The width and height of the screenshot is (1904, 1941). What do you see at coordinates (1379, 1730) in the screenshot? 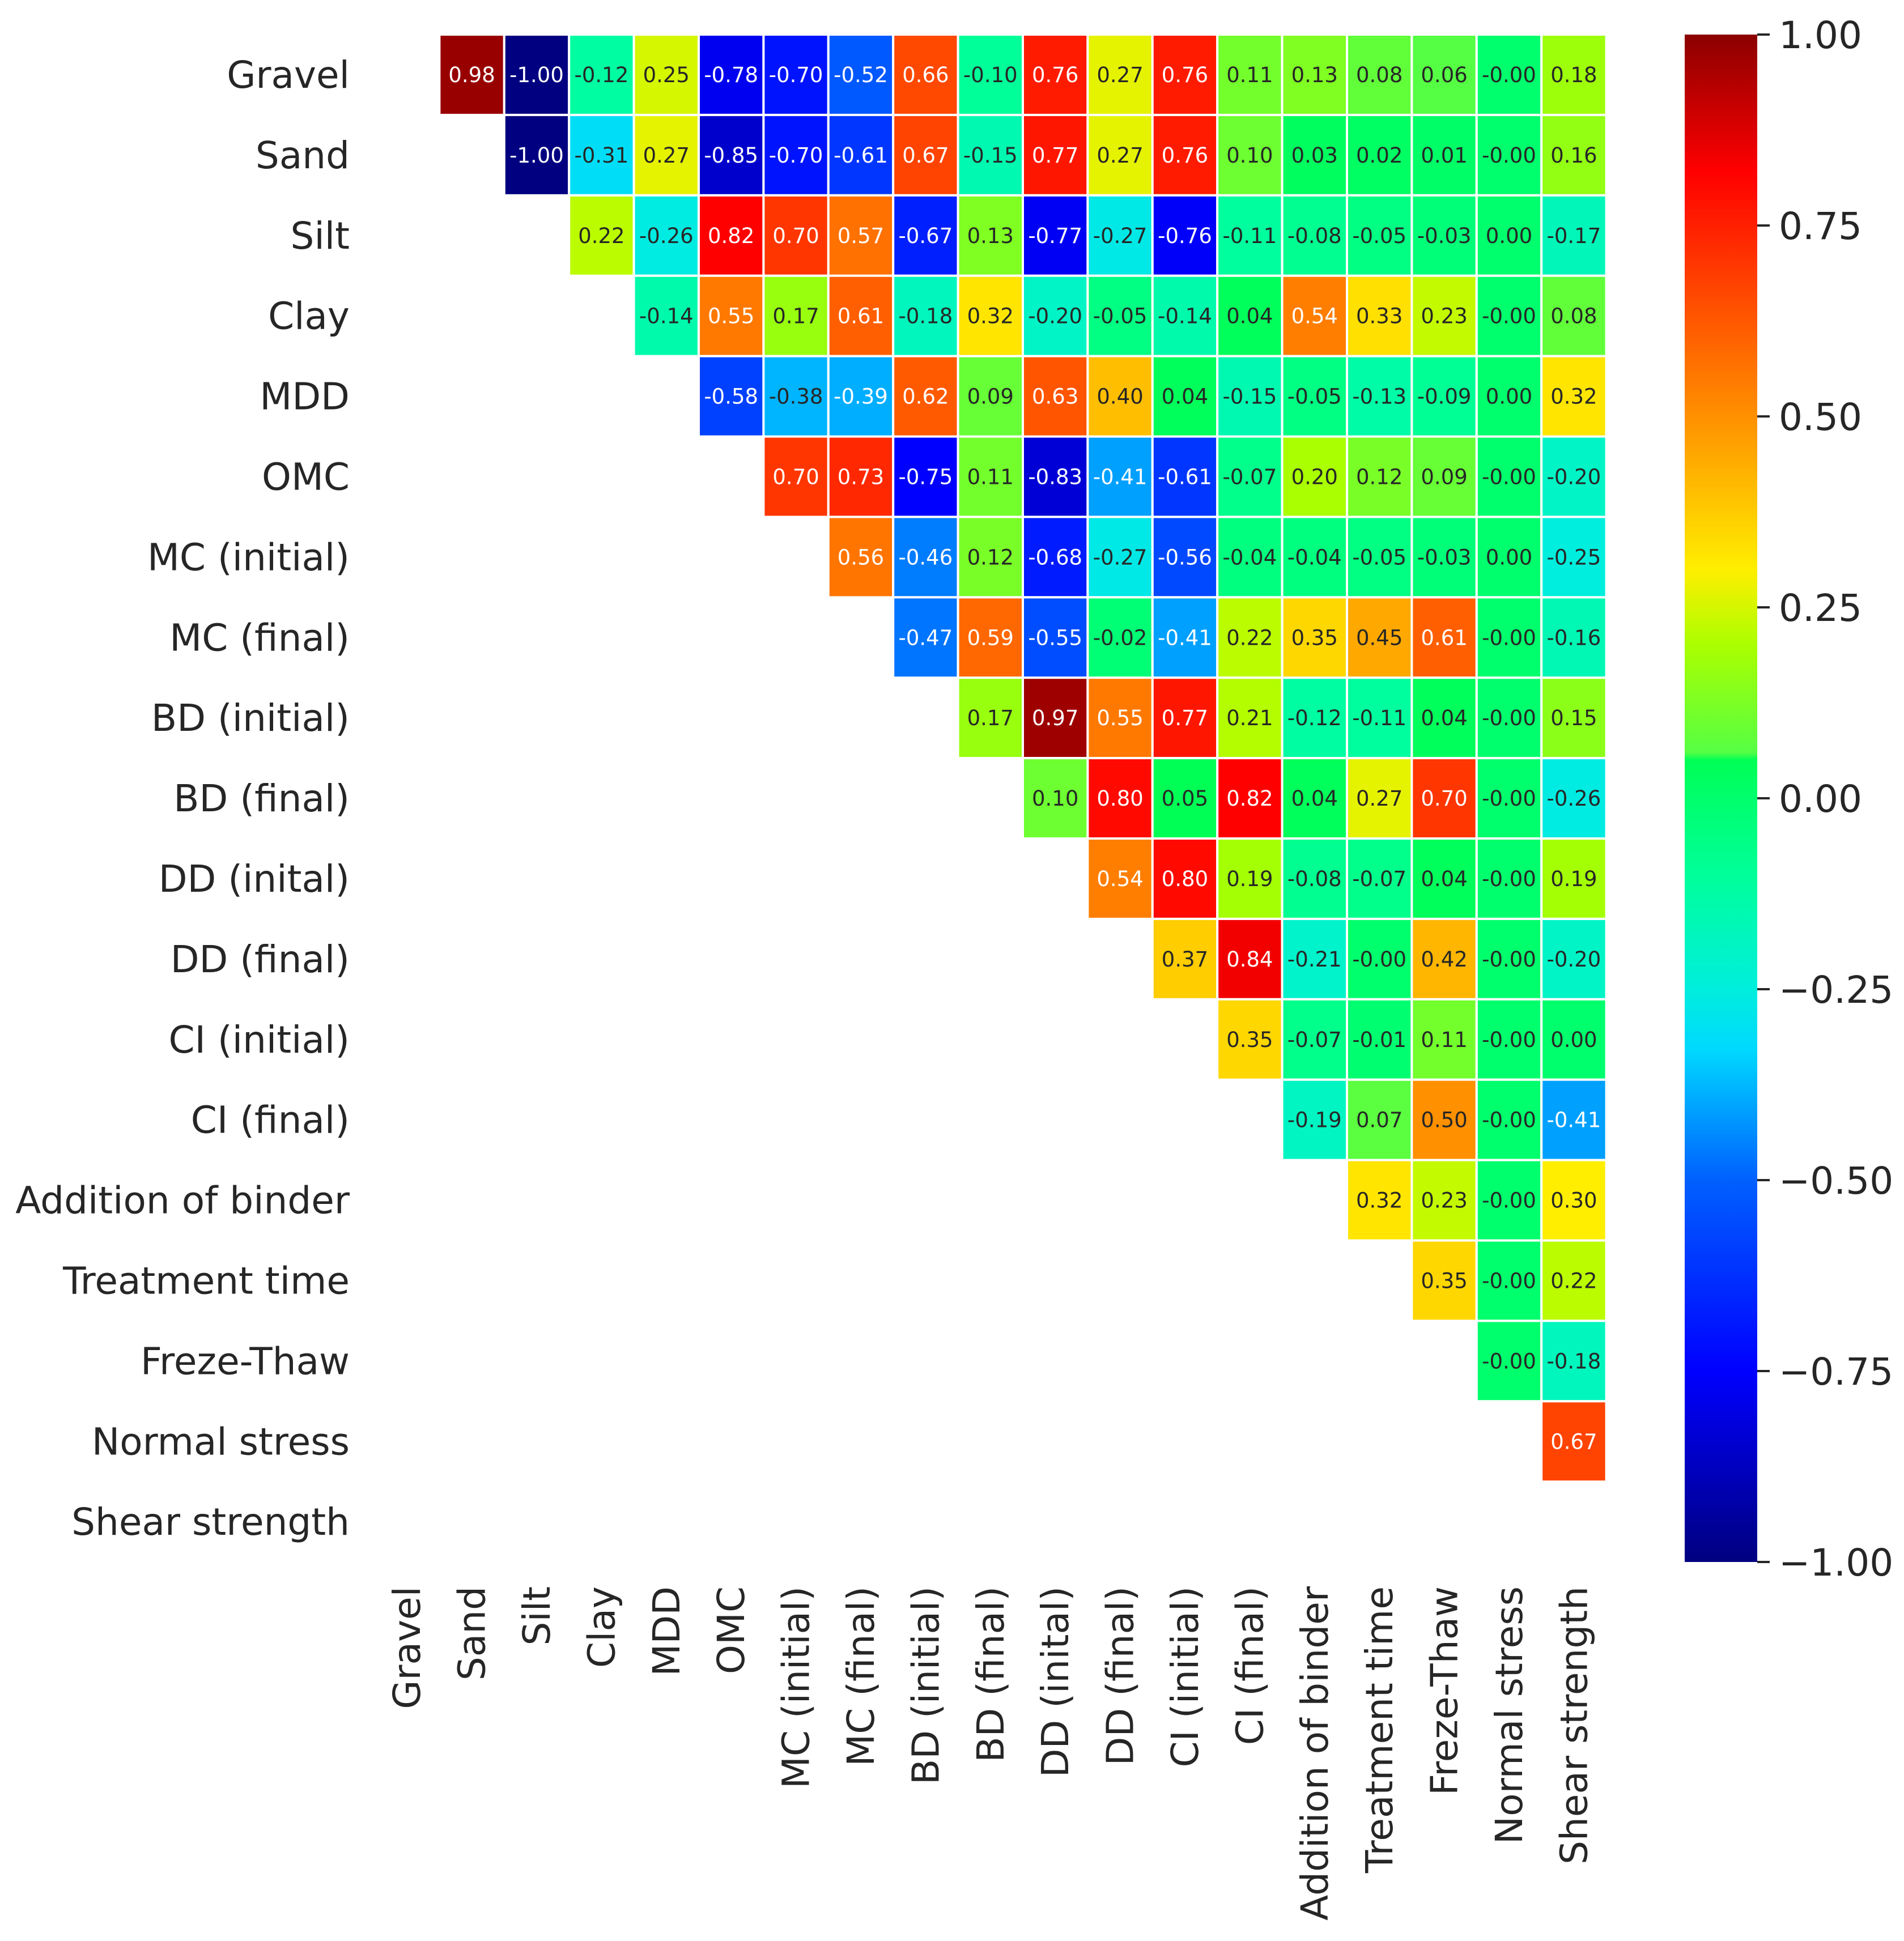
I see `column-label: Treatment time` at bounding box center [1379, 1730].